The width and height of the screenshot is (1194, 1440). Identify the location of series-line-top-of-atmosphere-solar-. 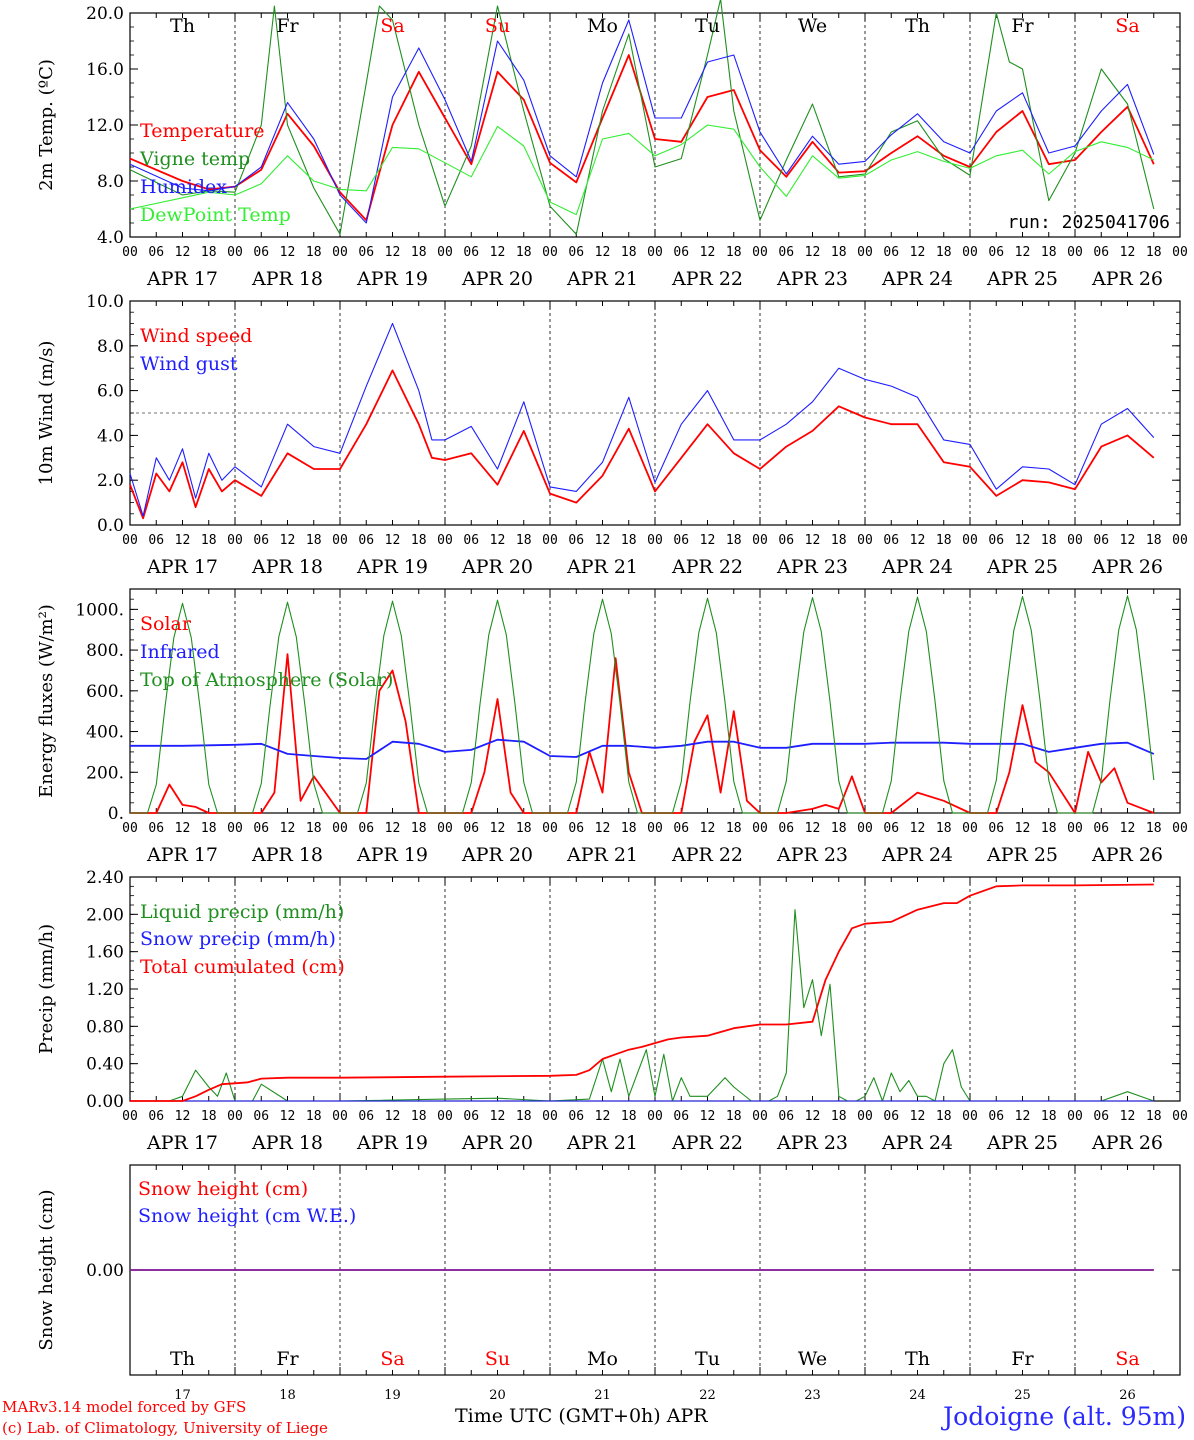
(642, 704).